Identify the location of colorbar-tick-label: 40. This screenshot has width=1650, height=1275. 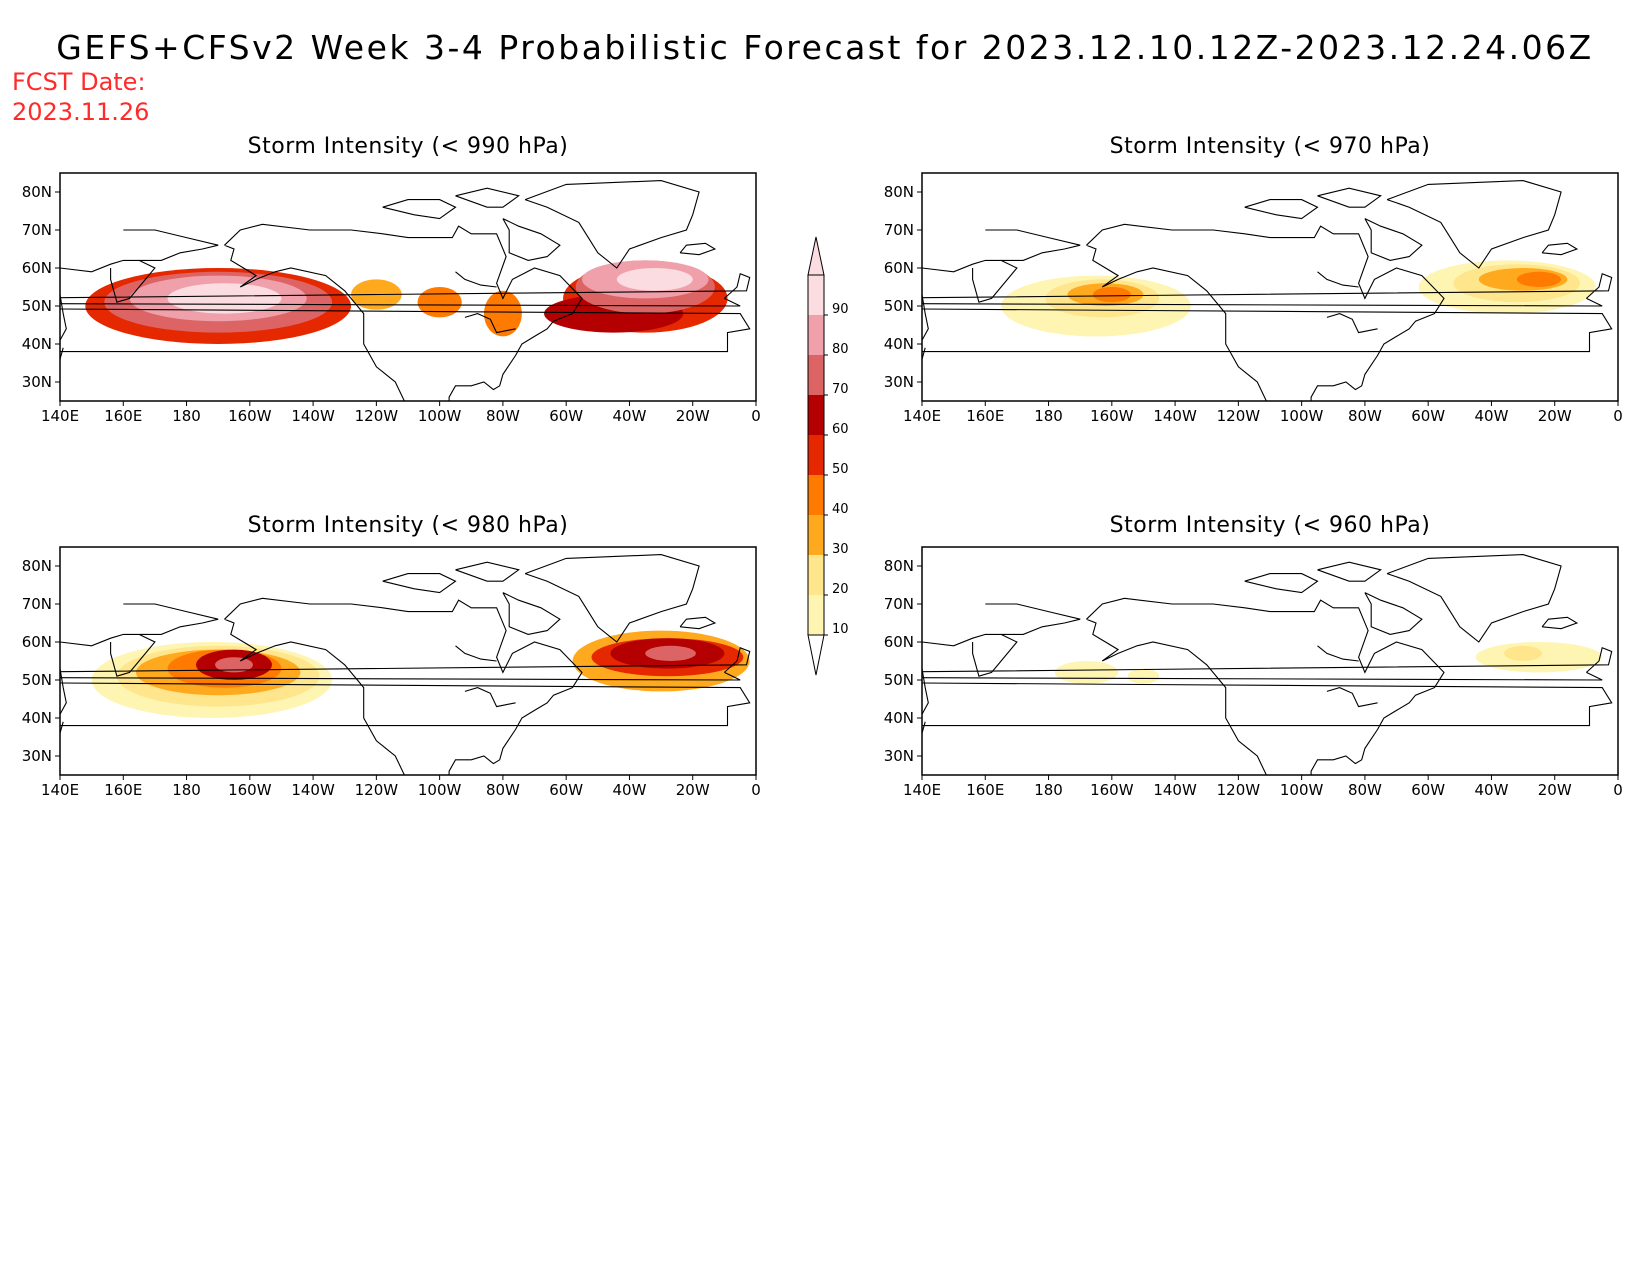
(840, 509).